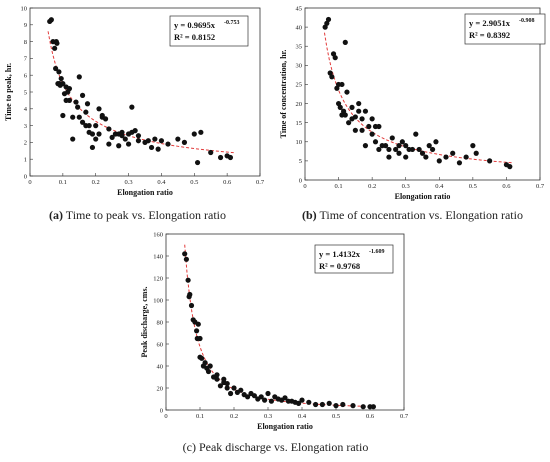  I want to click on y-tick-label: 0, so click(161, 410).